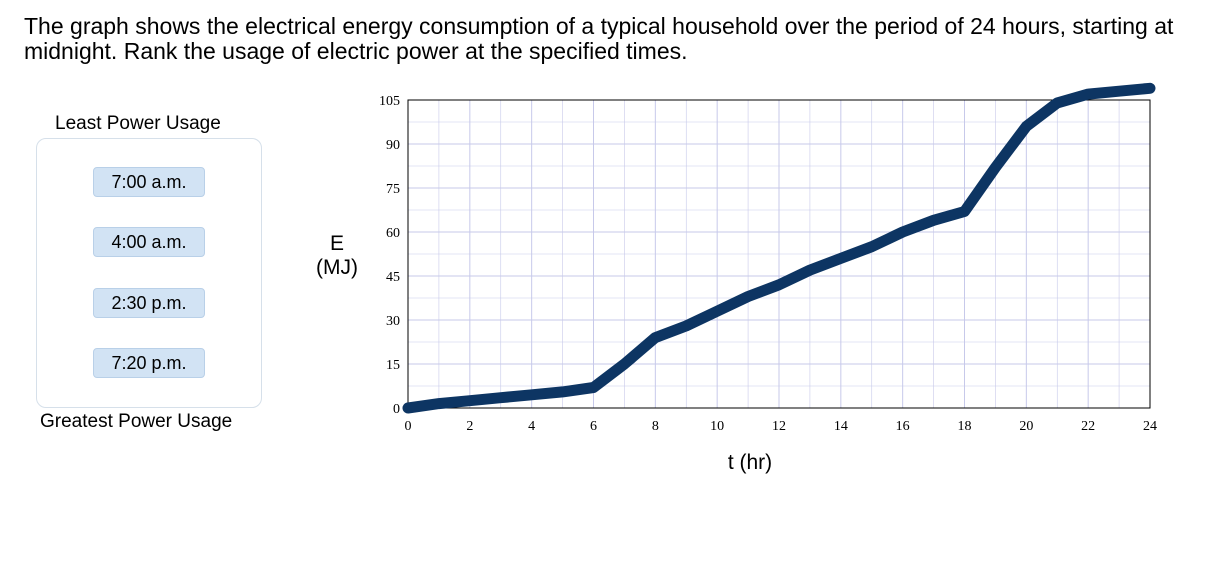 This screenshot has width=1216, height=570. I want to click on rank-item-700am: 7:00 a.m., so click(149, 182).